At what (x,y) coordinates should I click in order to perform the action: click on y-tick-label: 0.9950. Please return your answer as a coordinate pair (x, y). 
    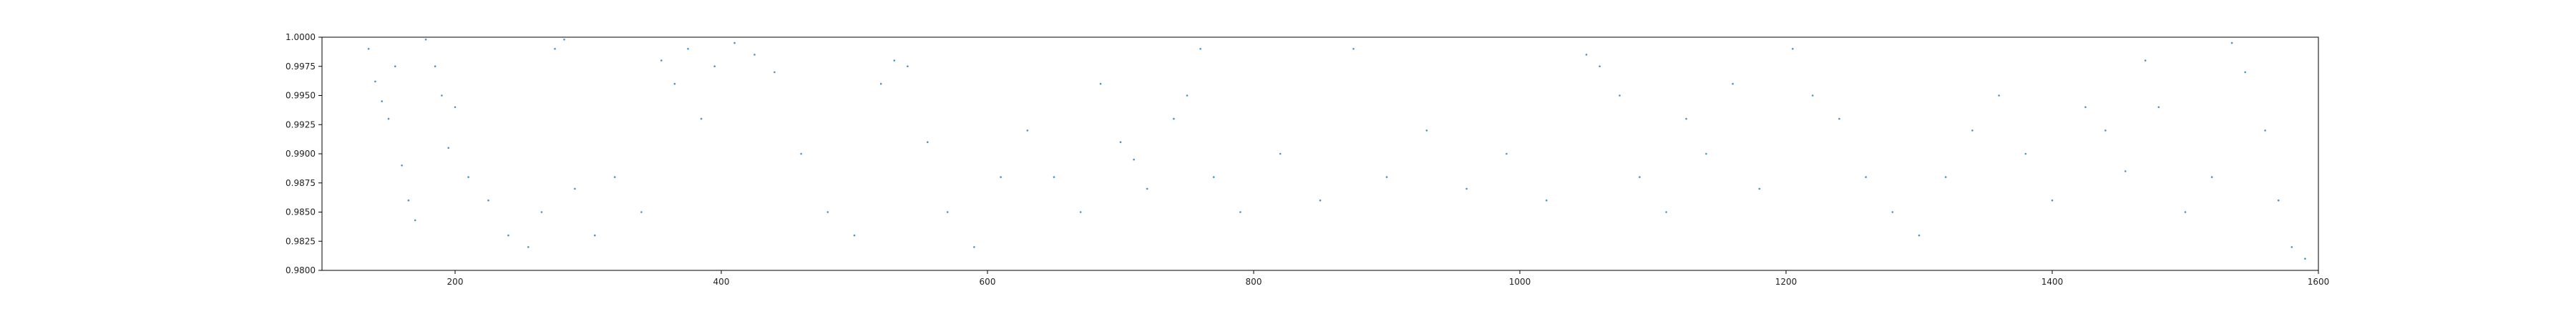
    Looking at the image, I should click on (301, 96).